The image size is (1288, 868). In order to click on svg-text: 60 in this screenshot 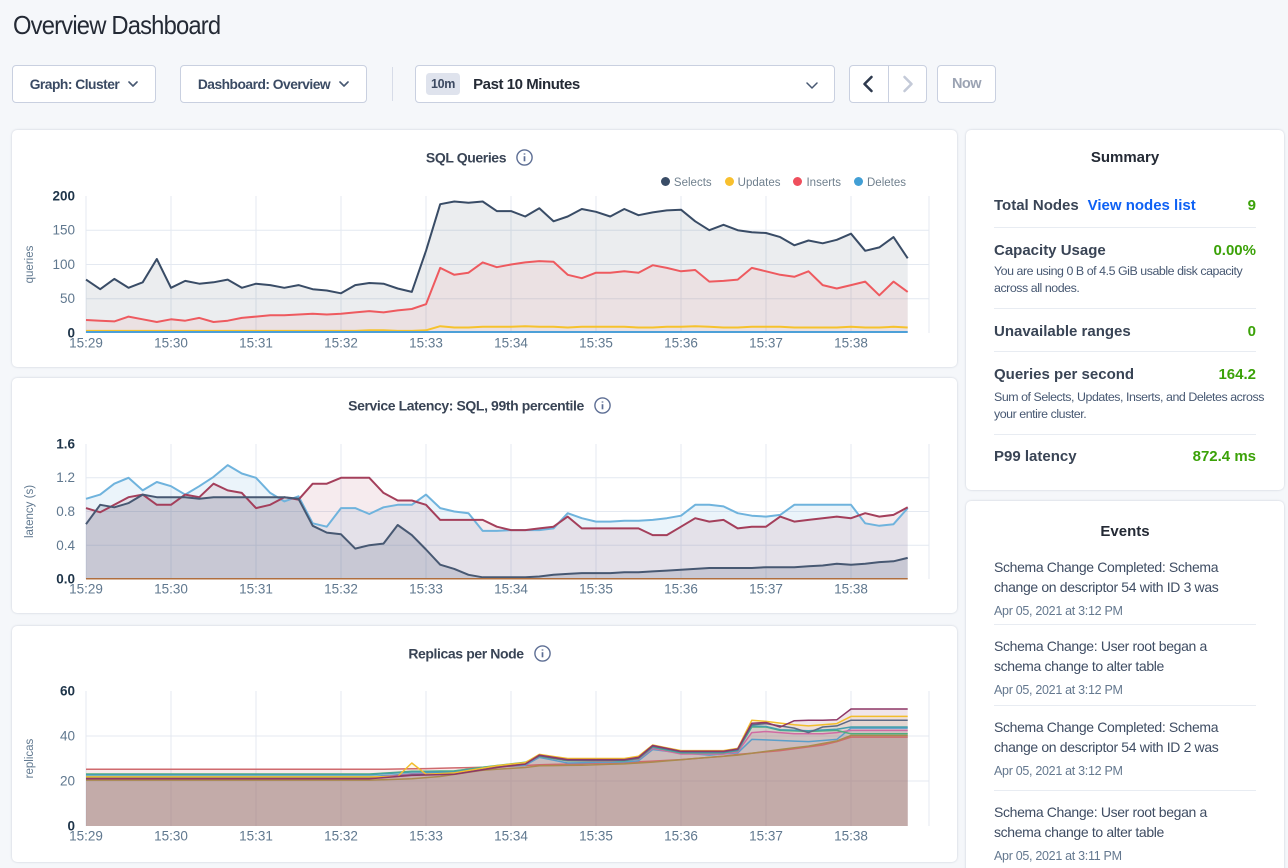, I will do `click(67, 691)`.